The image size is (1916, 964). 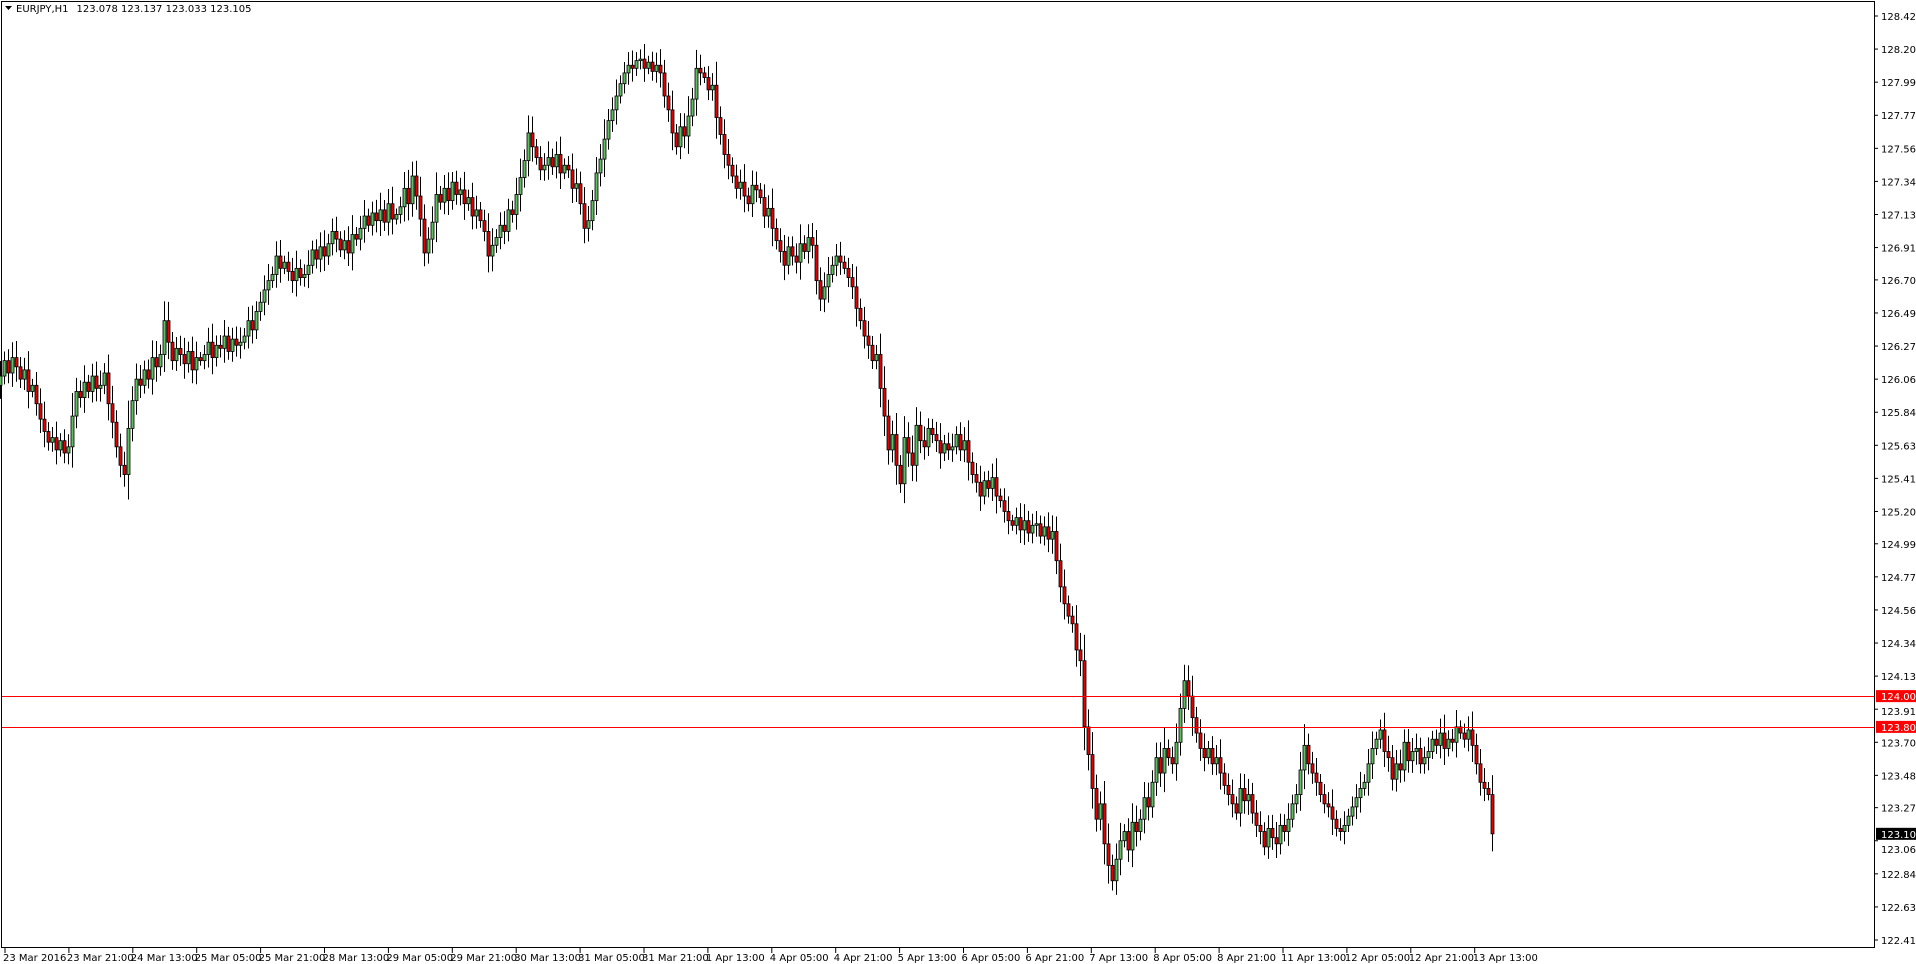 What do you see at coordinates (1898, 380) in the screenshot?
I see `price-tick-label: 126.060` at bounding box center [1898, 380].